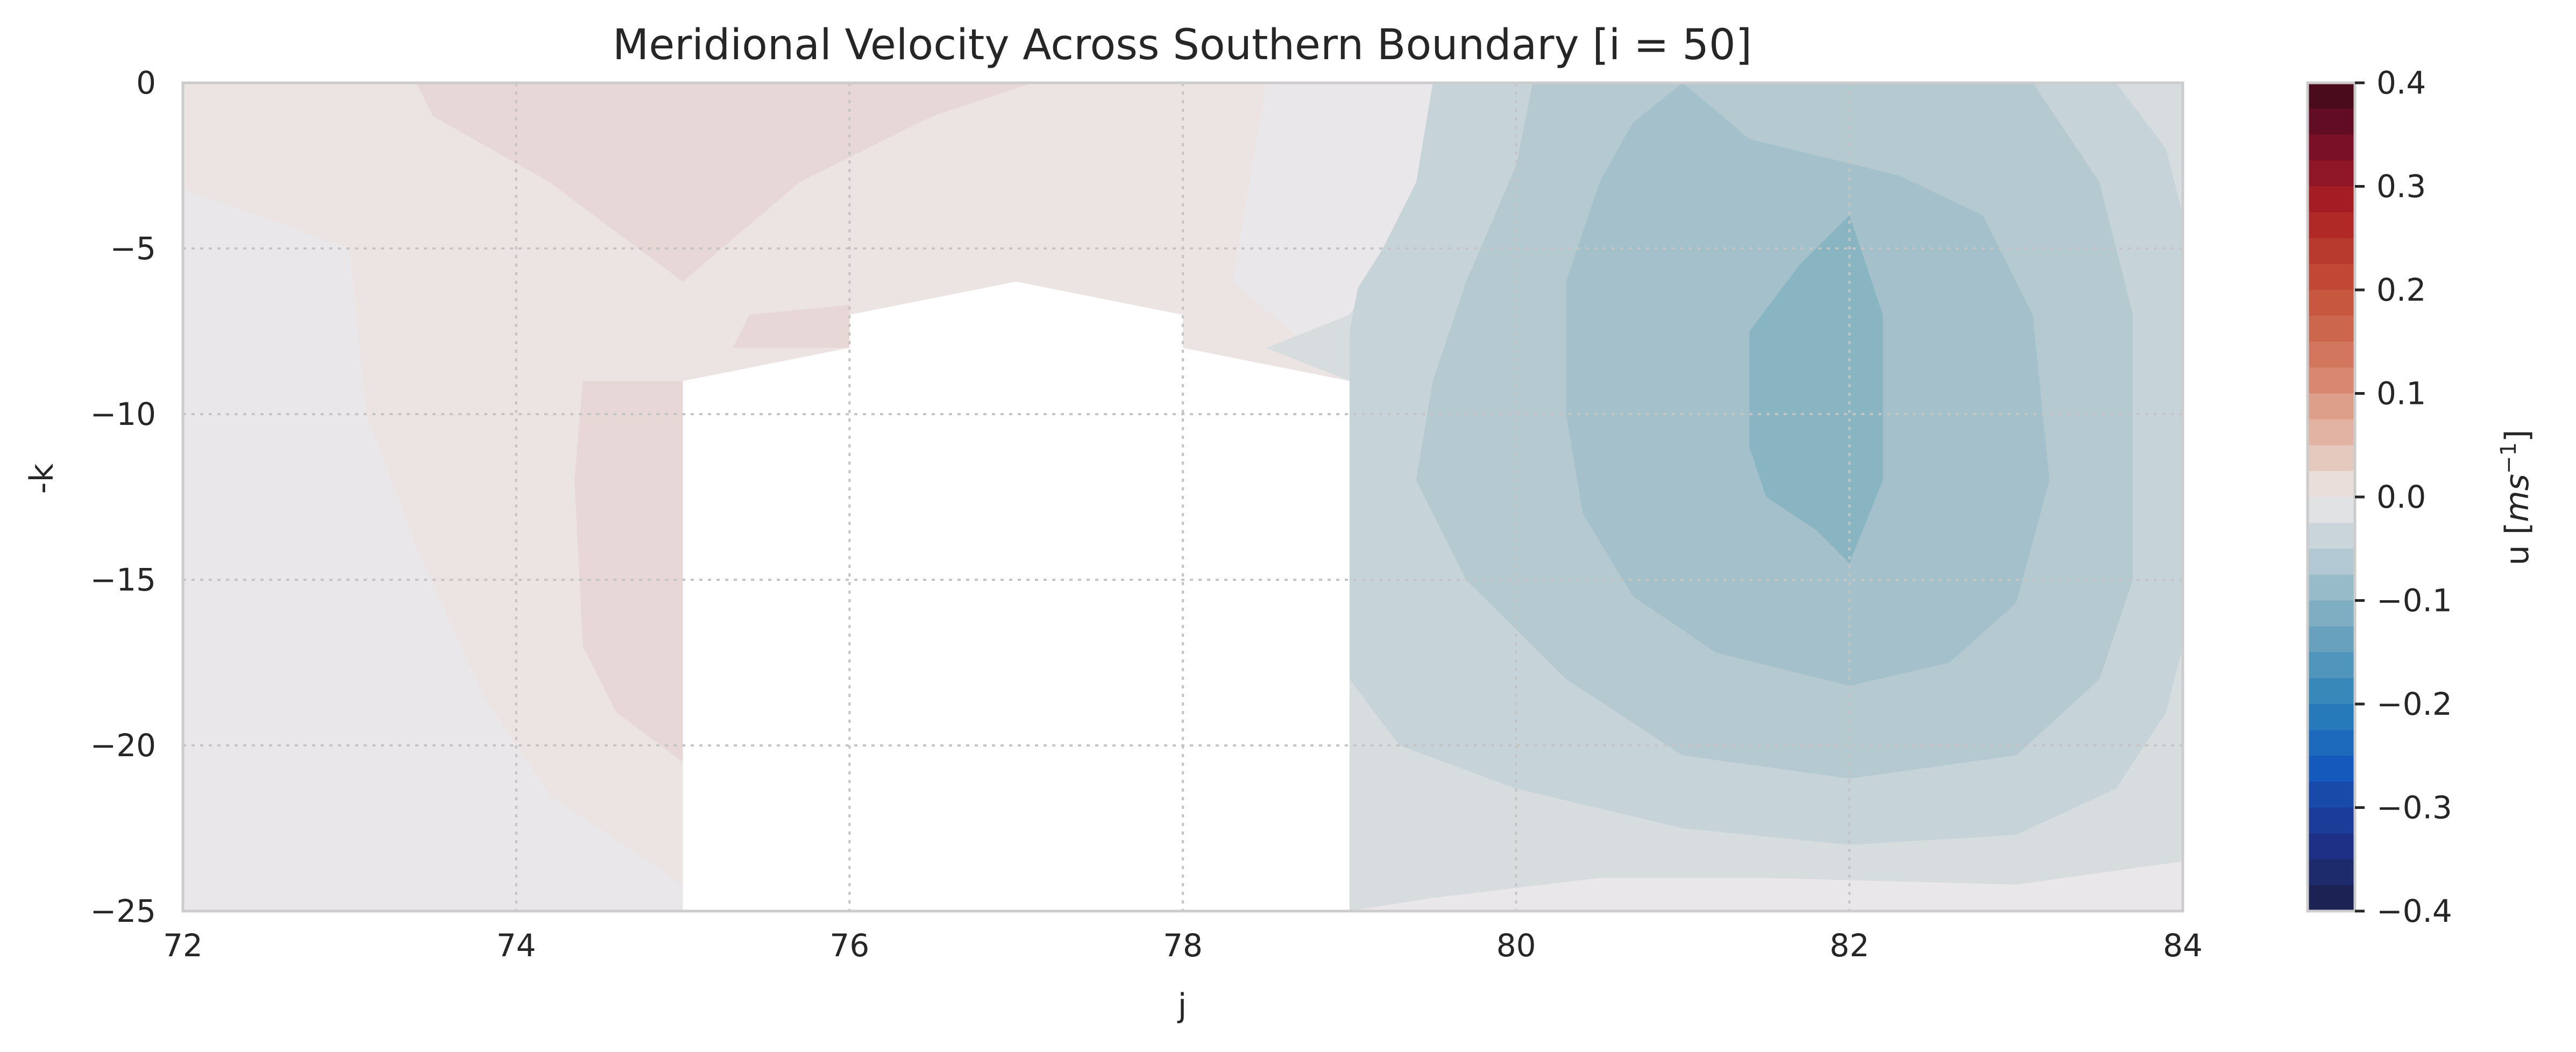 The image size is (2576, 1052). Describe the element at coordinates (2401, 187) in the screenshot. I see `colorbar-tick-label: 0.3` at that location.